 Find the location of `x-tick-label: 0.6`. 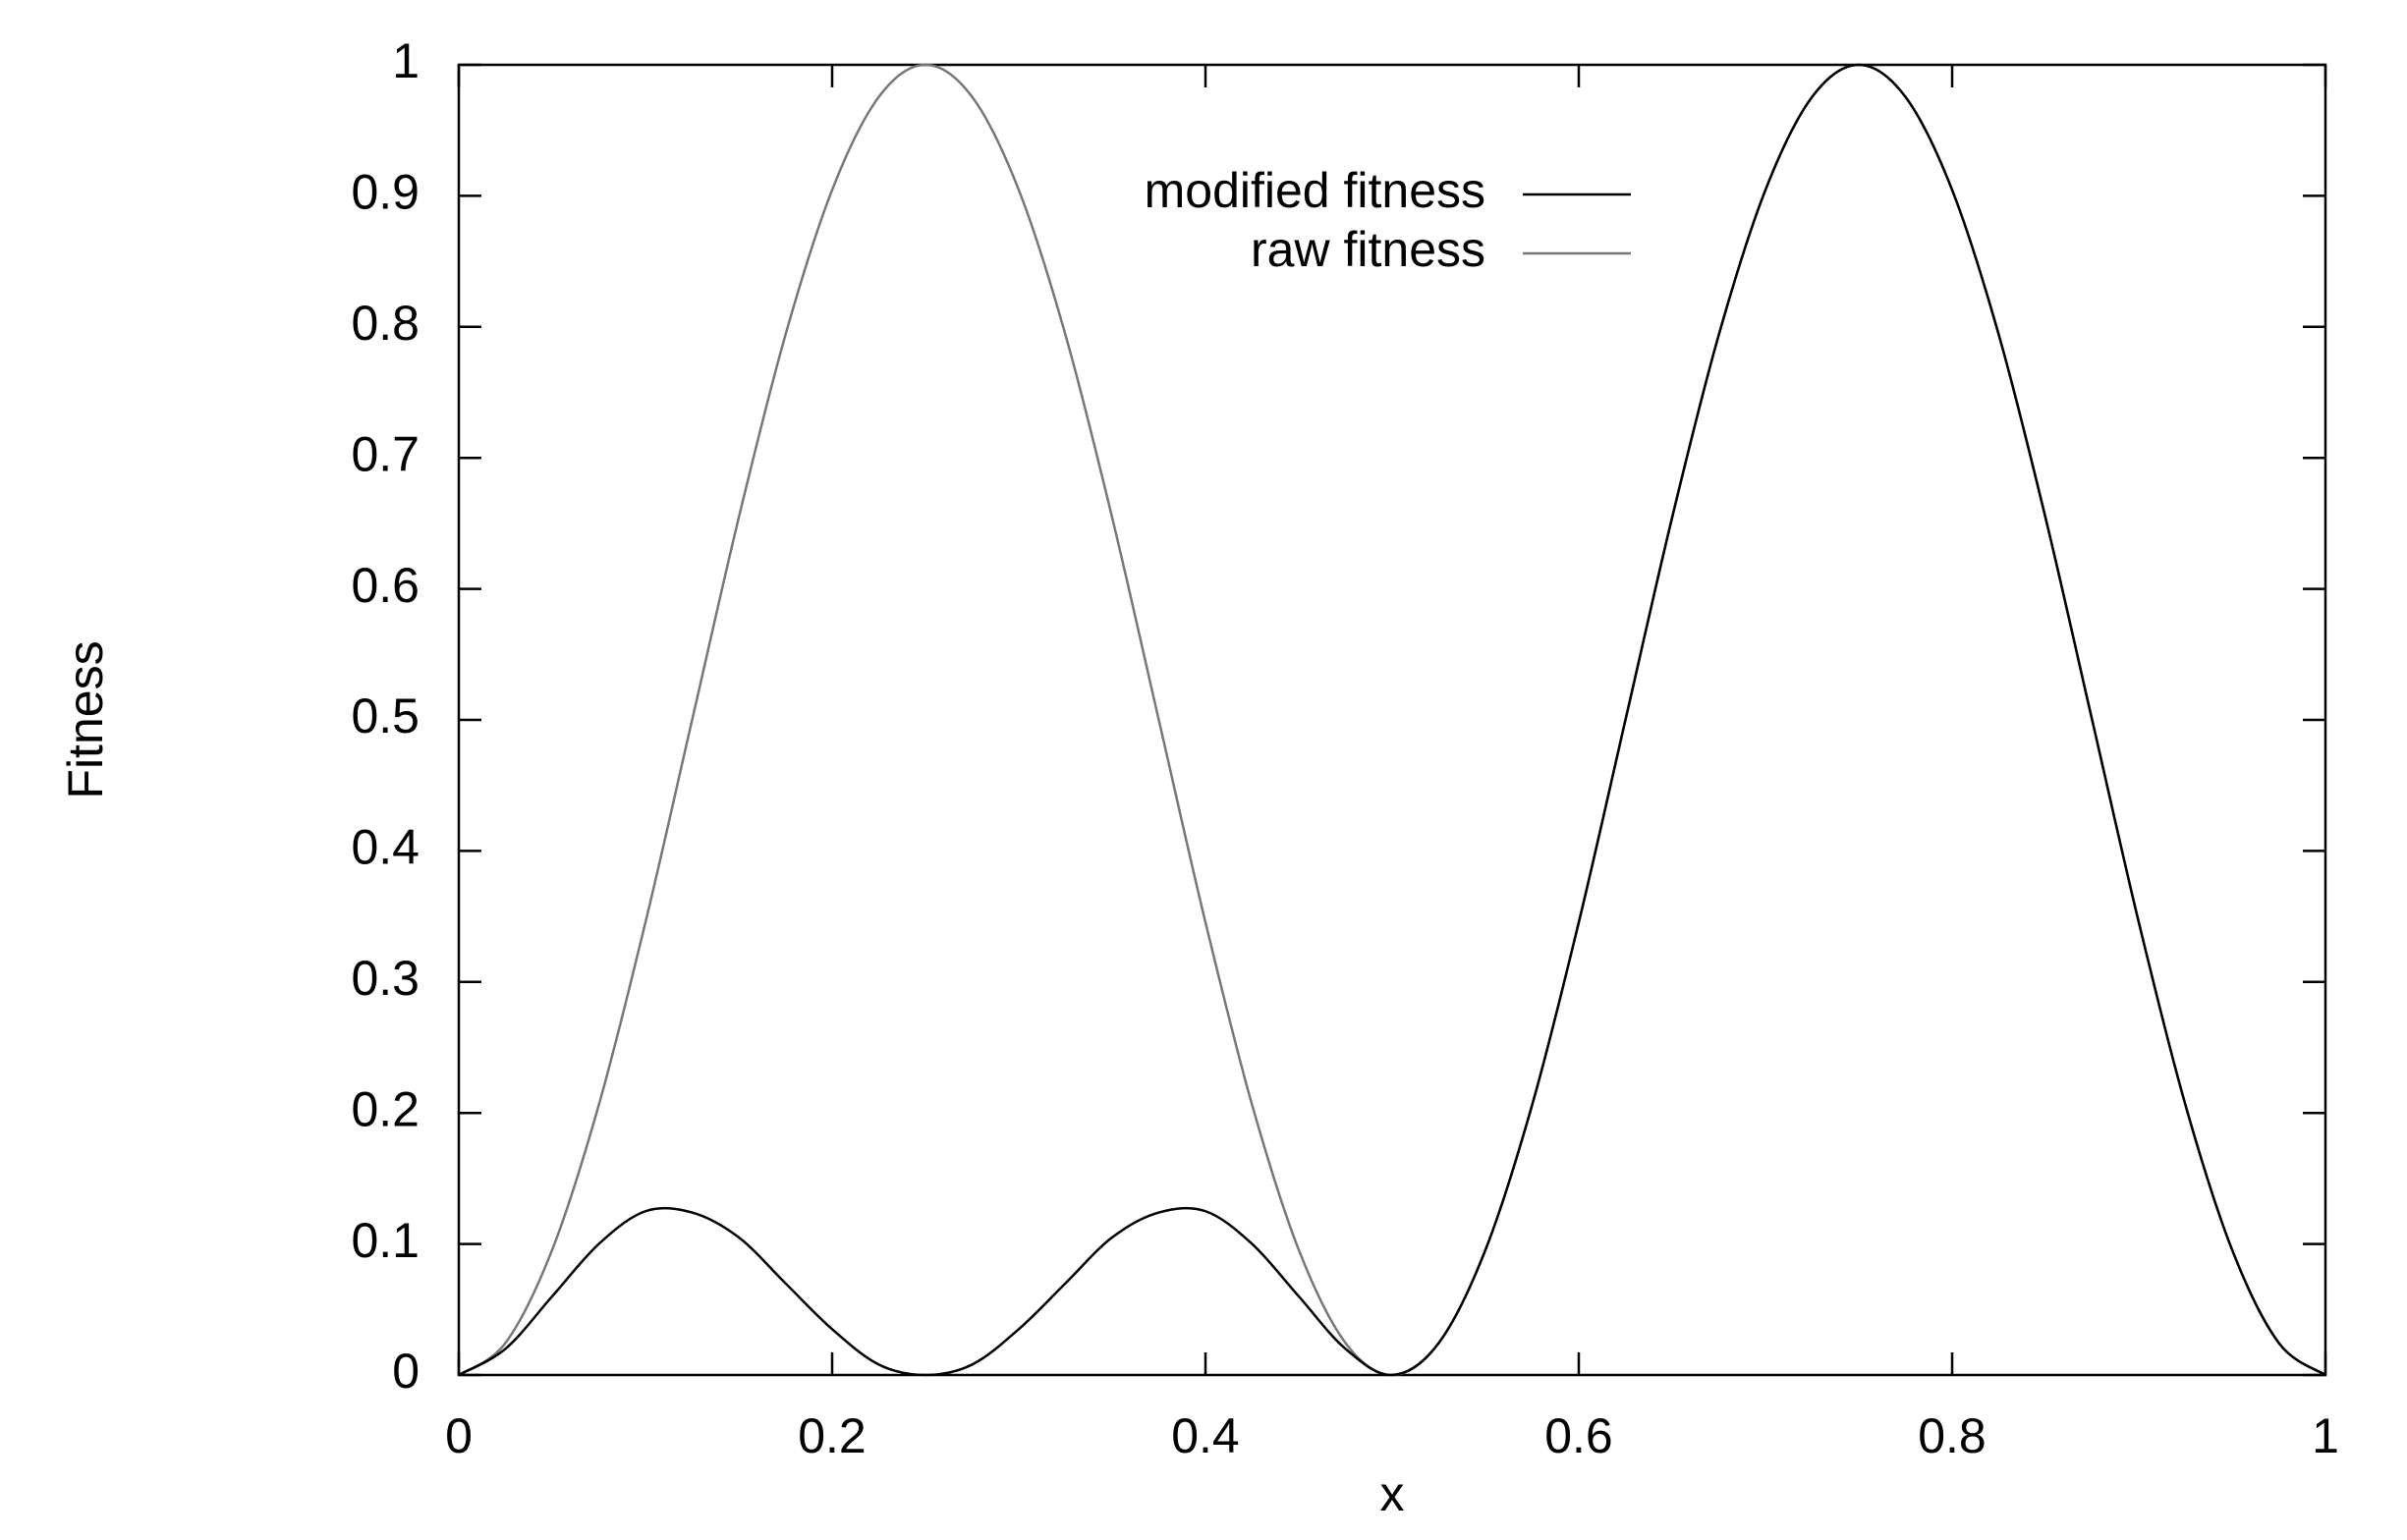

x-tick-label: 0.6 is located at coordinates (1578, 1435).